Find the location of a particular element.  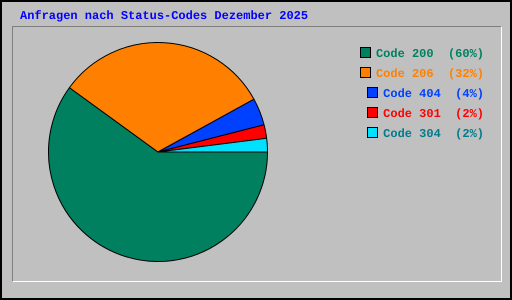

legend-label: Code 301 (2%) is located at coordinates (433, 114).